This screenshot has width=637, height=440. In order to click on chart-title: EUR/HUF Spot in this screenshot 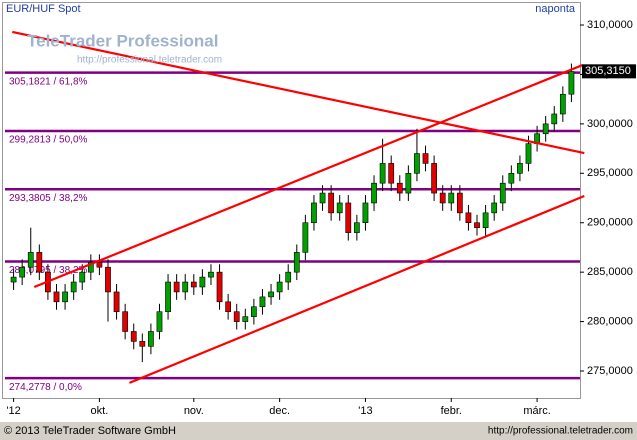, I will do `click(43, 9)`.